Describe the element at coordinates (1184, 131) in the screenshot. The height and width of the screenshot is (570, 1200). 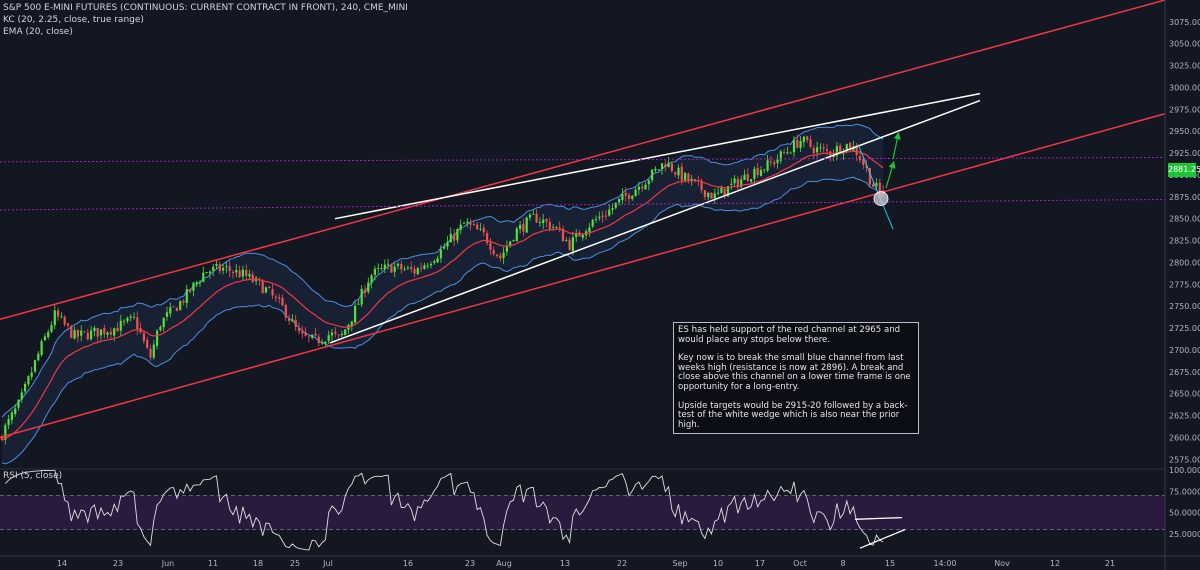
I see `price-tick-label: 2950.00` at that location.